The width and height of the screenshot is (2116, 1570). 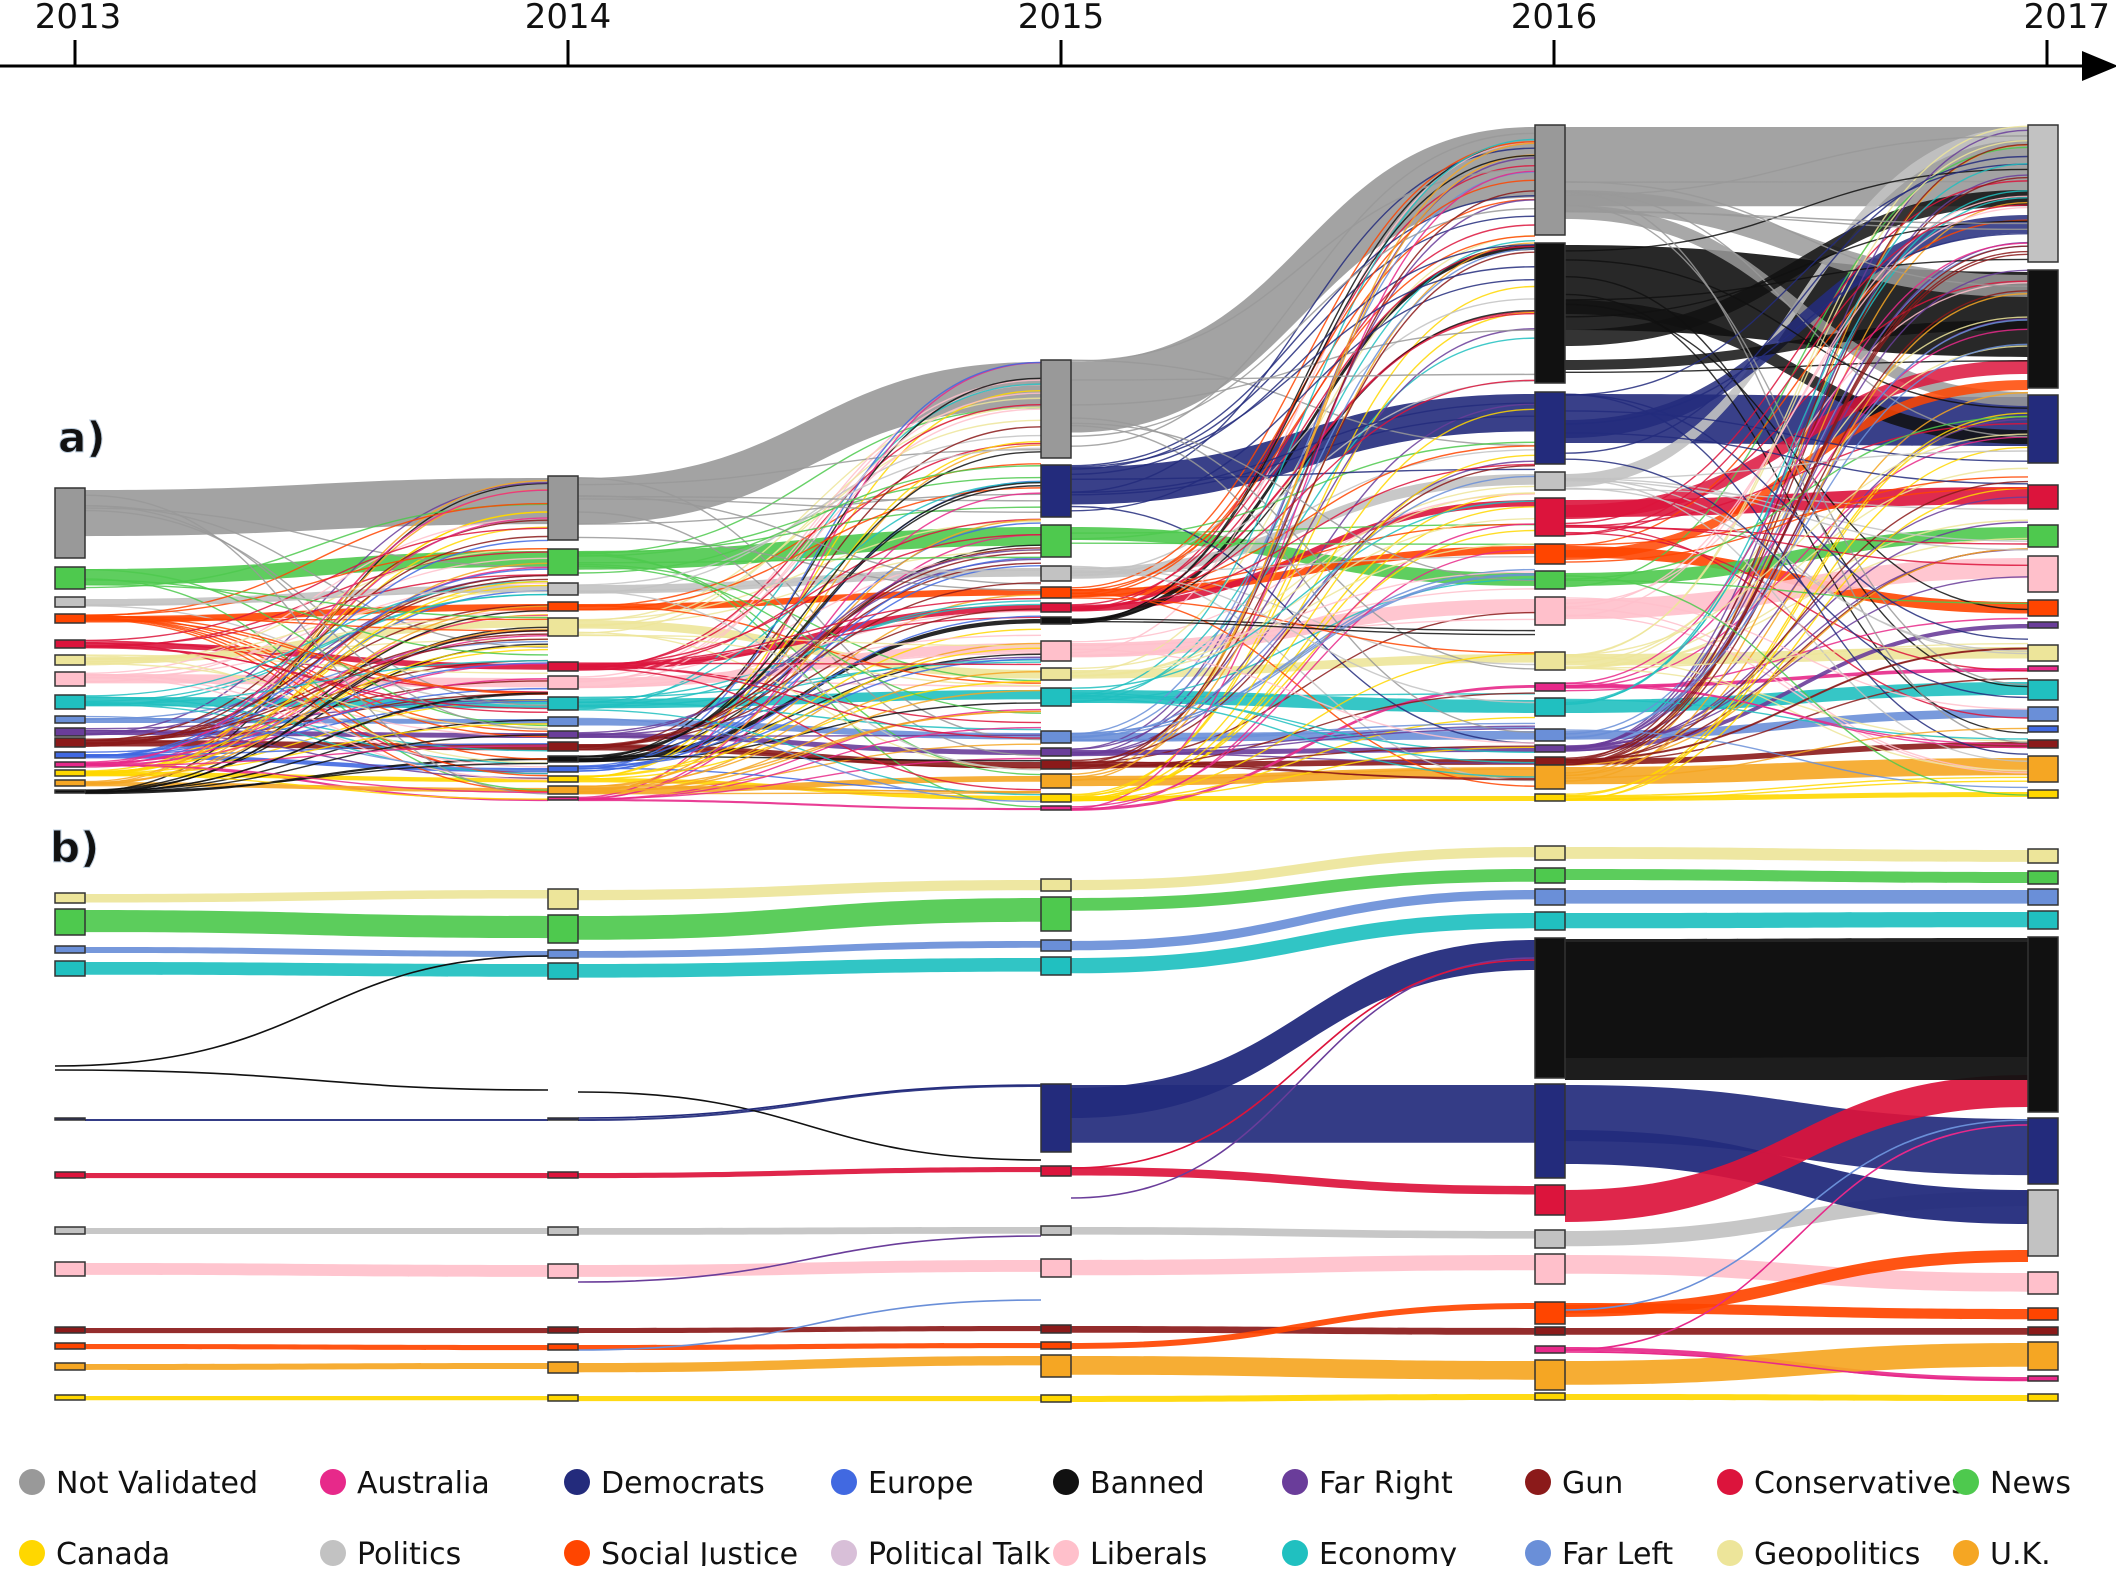 What do you see at coordinates (563, 1271) in the screenshot?
I see `node-liberals-2014` at bounding box center [563, 1271].